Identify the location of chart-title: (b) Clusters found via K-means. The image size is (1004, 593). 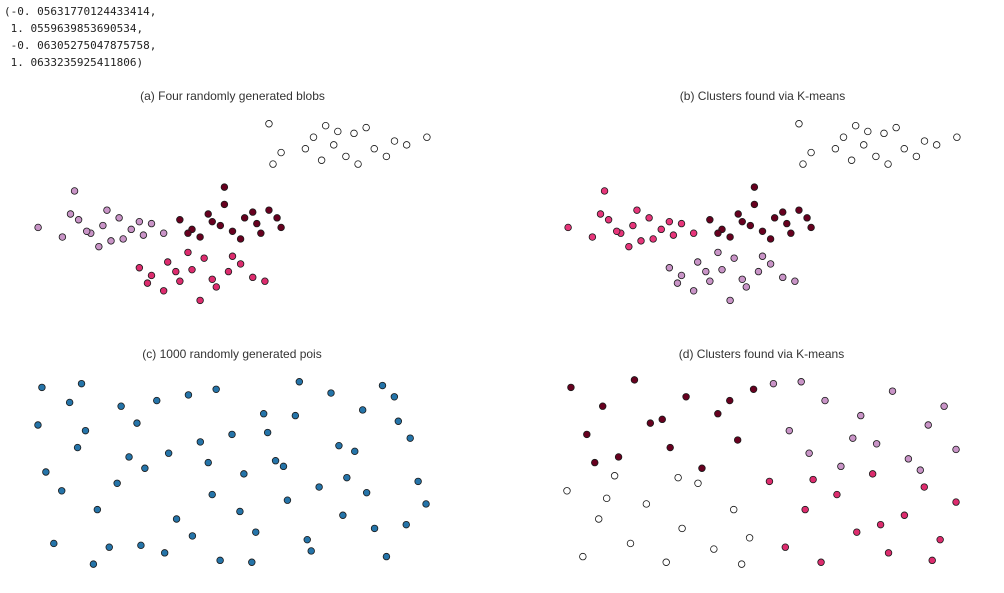
(762, 96).